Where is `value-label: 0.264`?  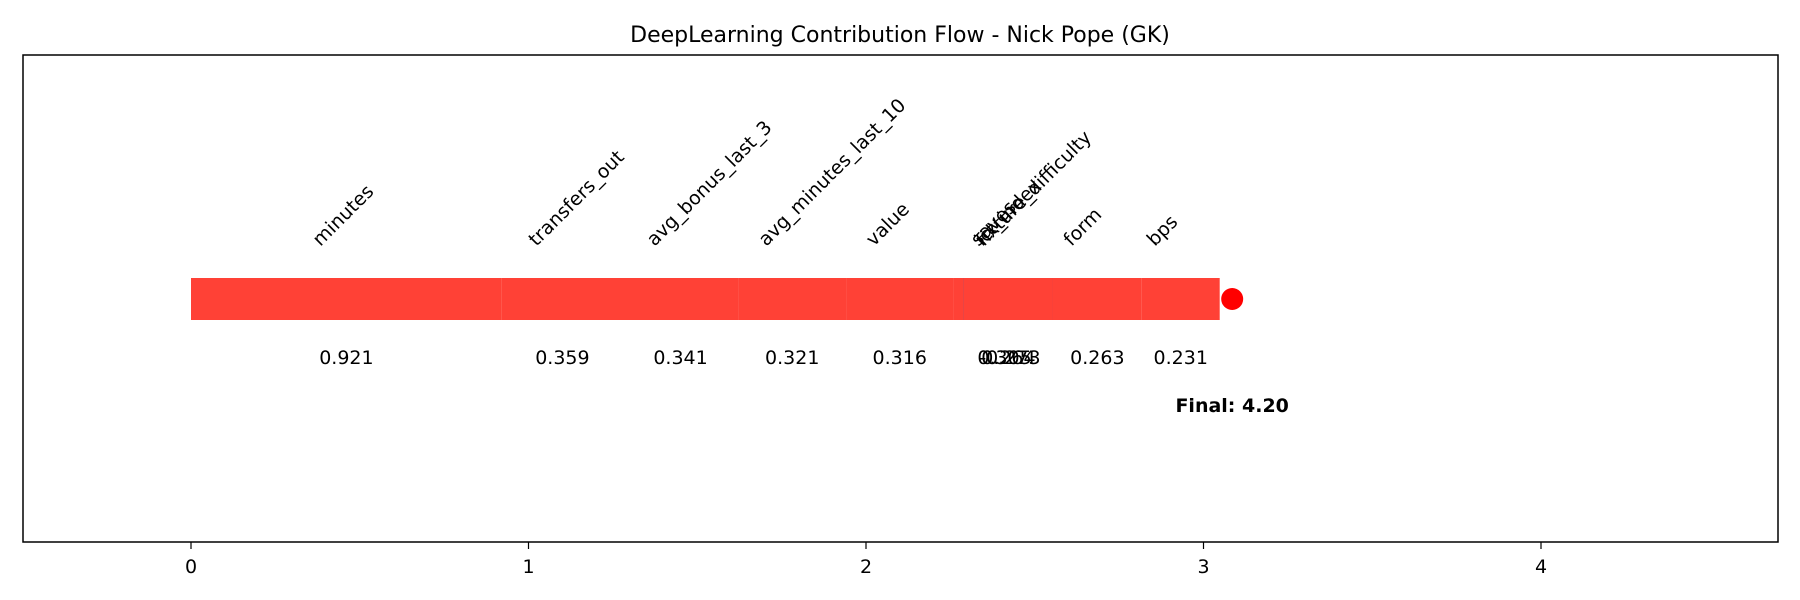
value-label: 0.264 is located at coordinates (1008, 358).